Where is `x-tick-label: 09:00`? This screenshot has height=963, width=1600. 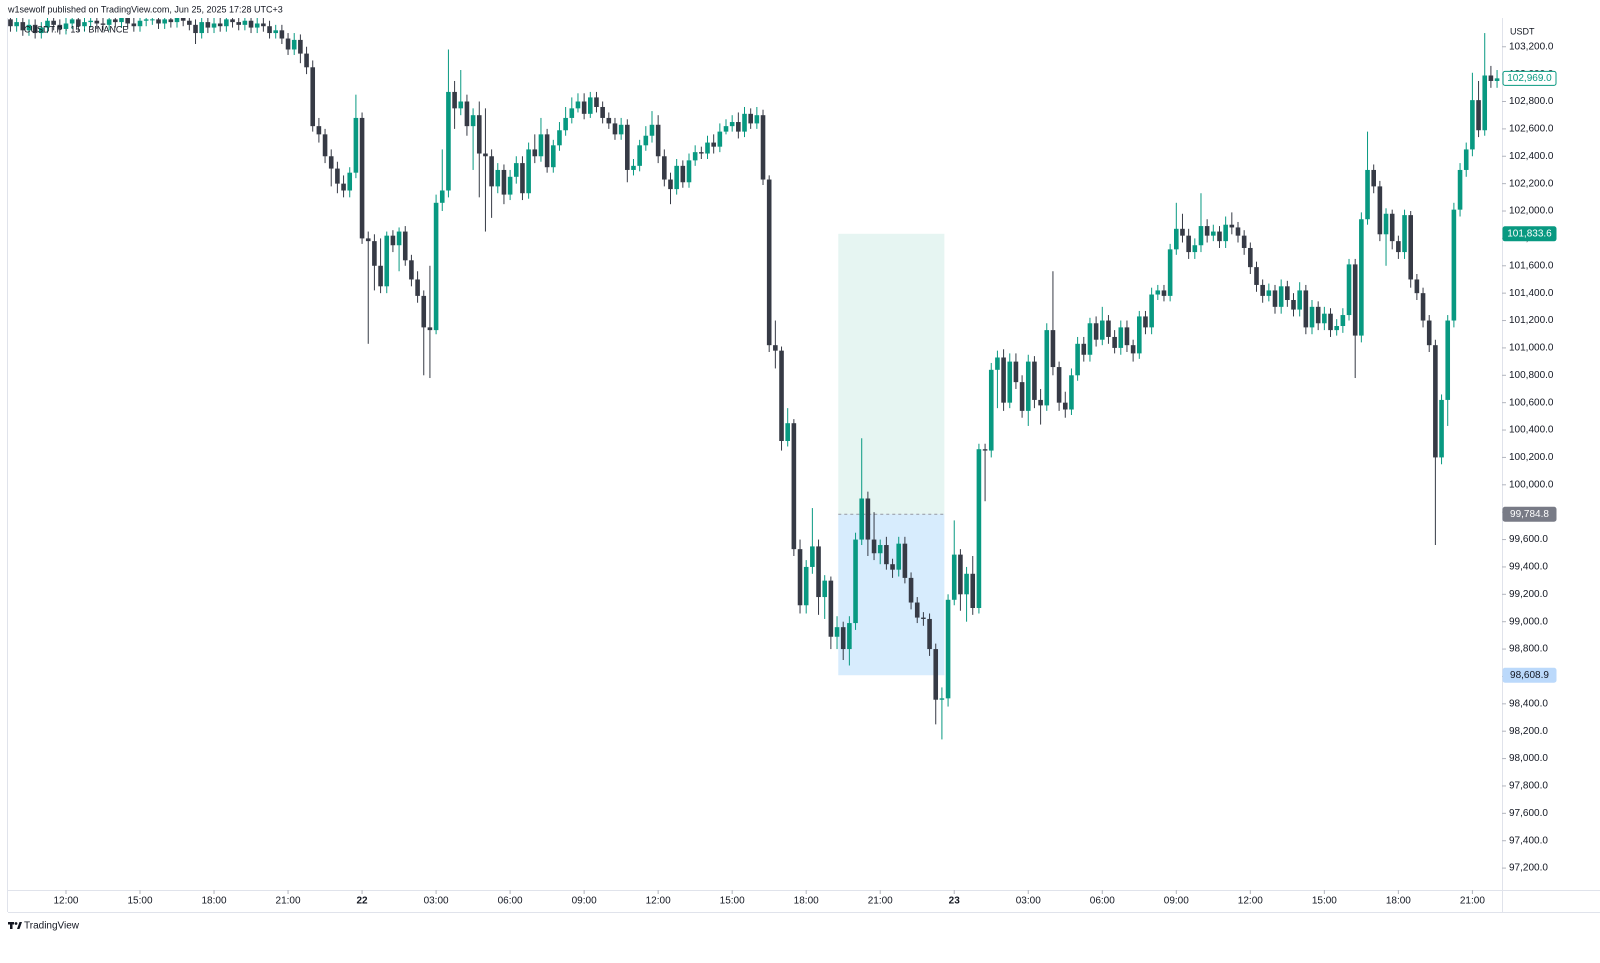 x-tick-label: 09:00 is located at coordinates (584, 901).